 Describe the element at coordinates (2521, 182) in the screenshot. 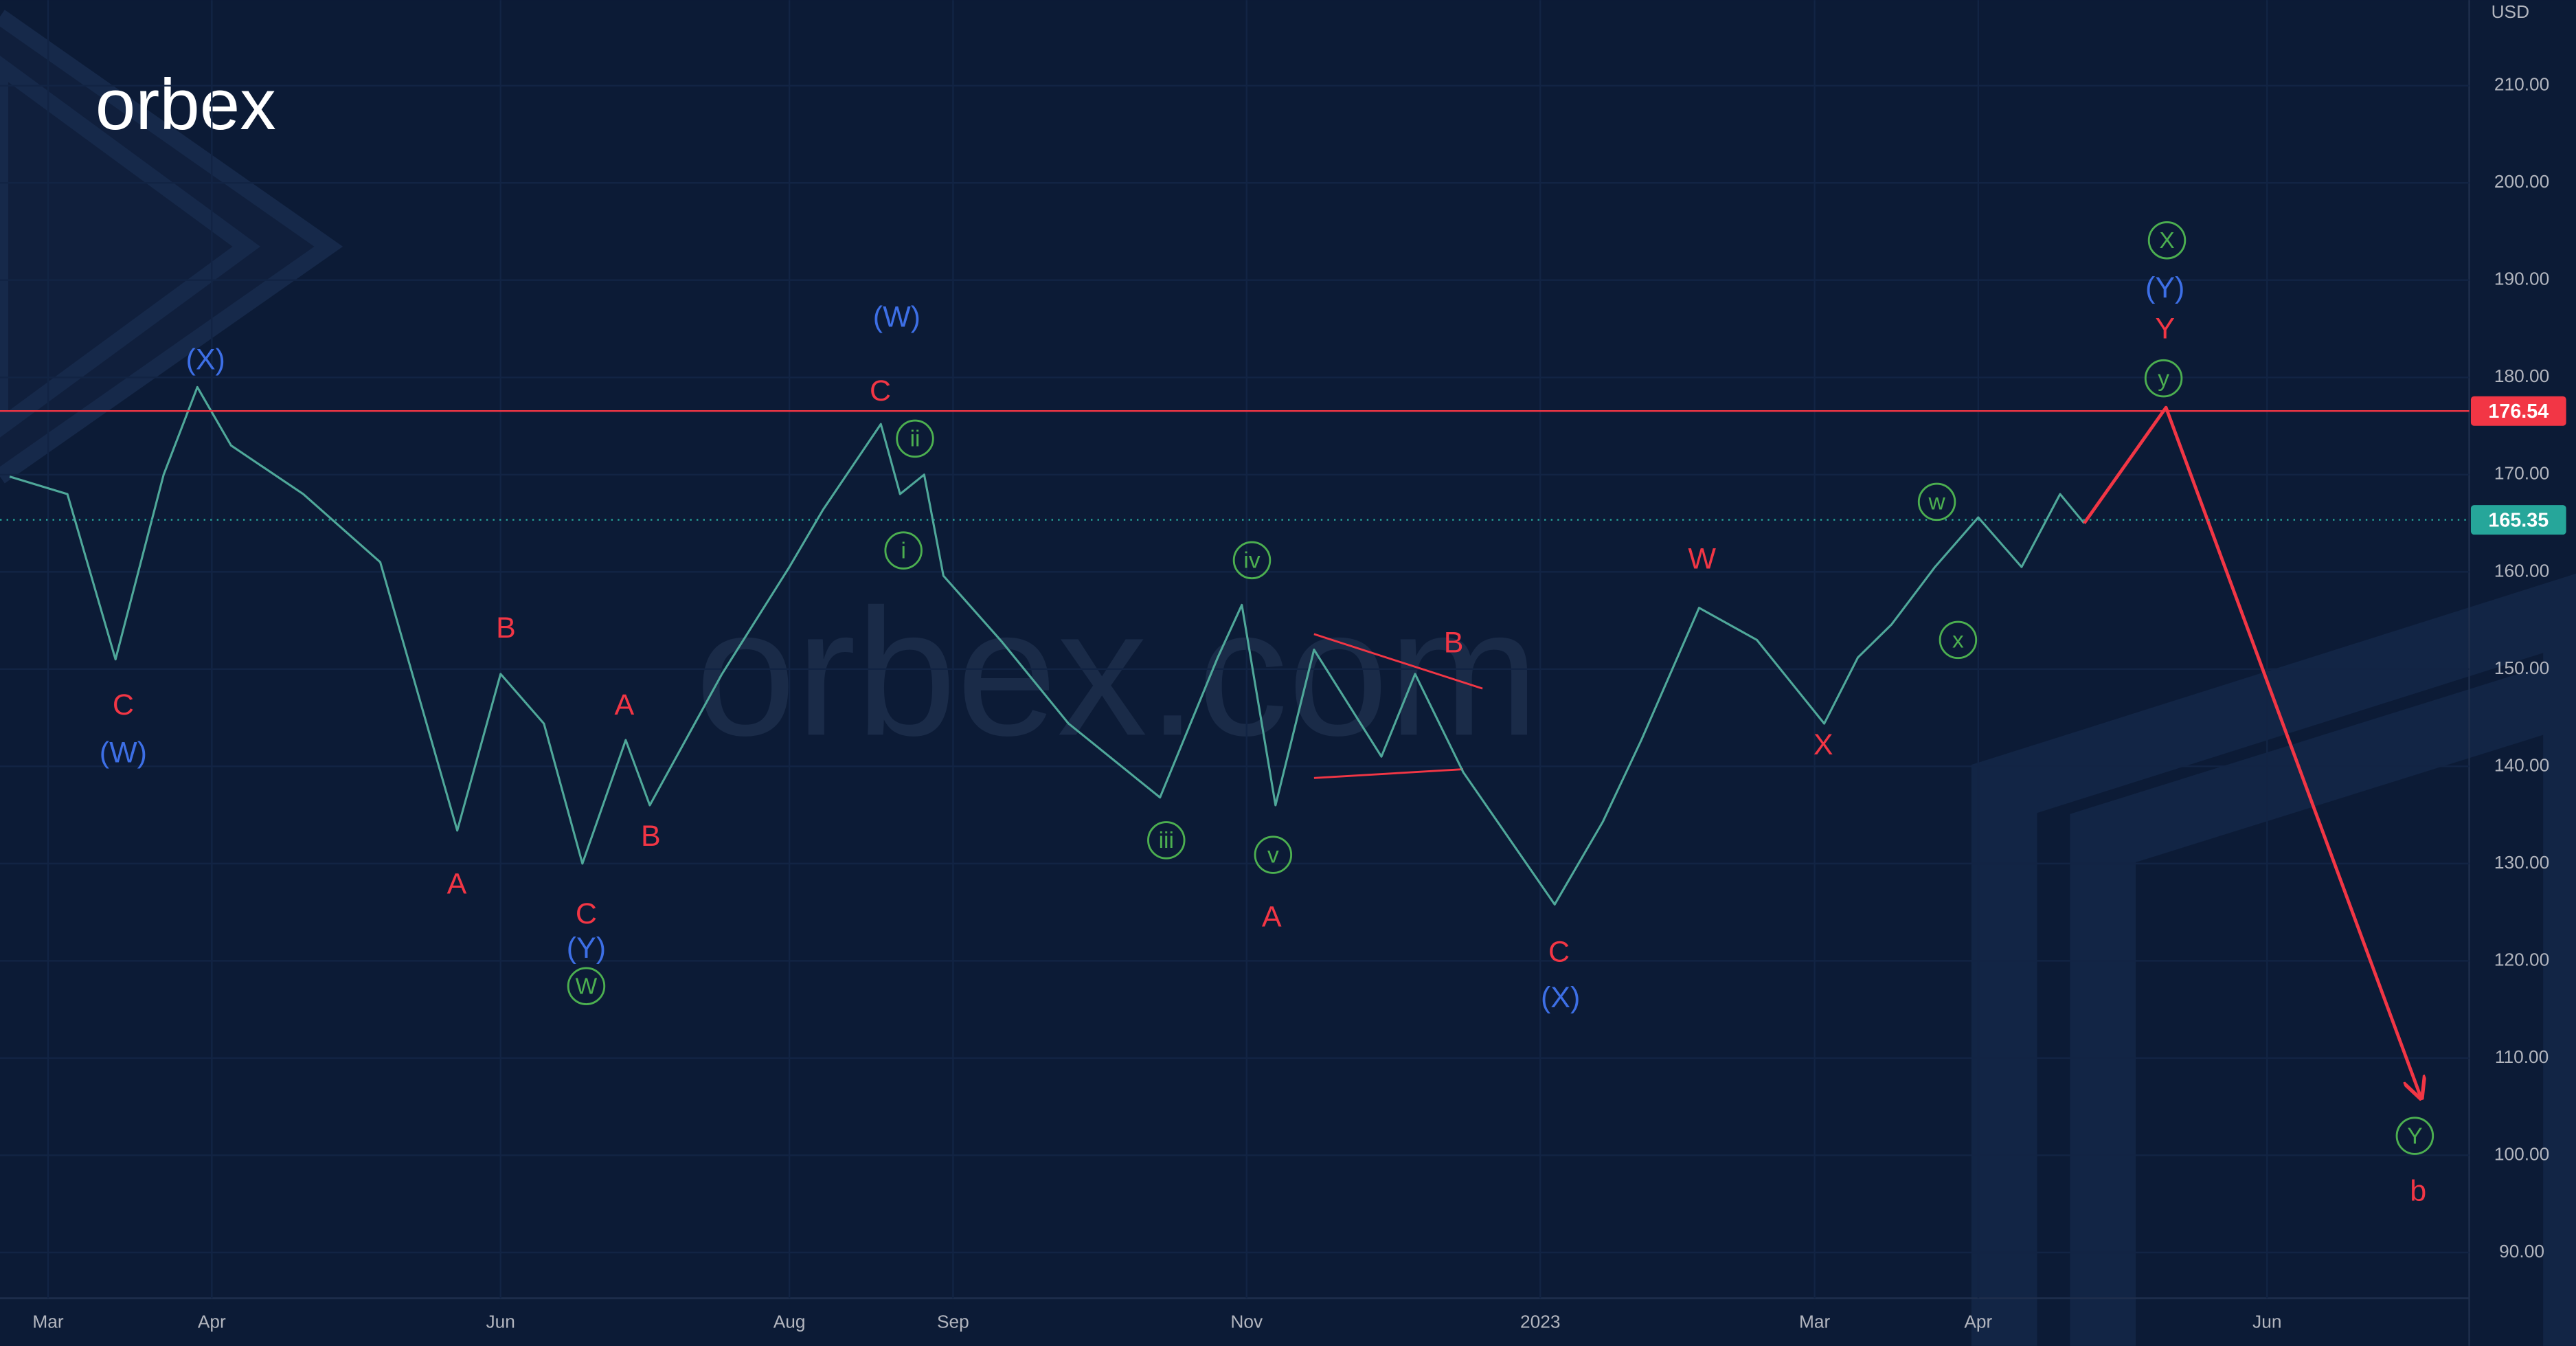

I see `y-tick-label: 200.00` at that location.